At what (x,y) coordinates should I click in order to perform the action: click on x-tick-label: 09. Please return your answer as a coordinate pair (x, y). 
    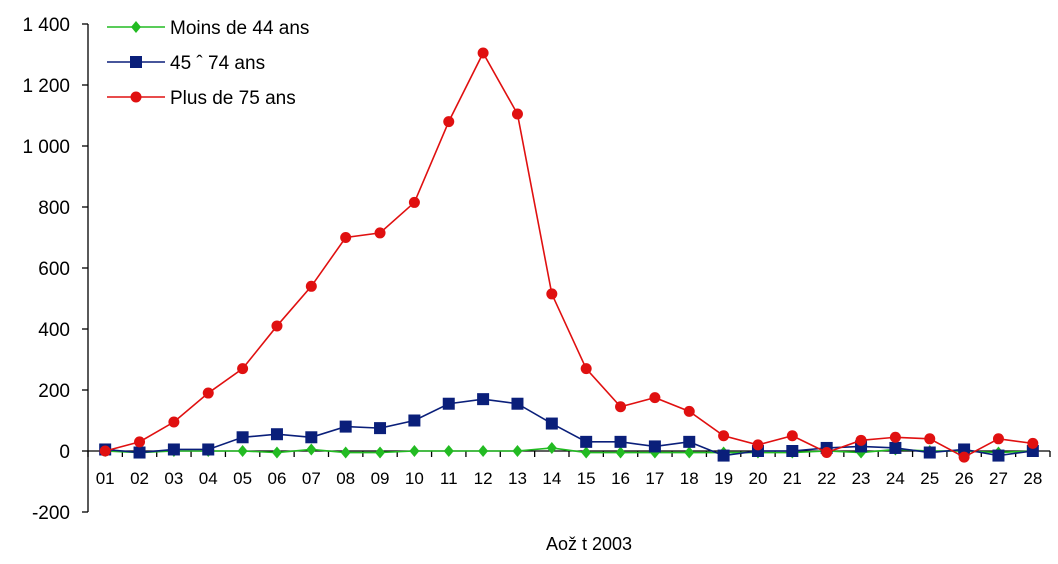
    Looking at the image, I should click on (380, 478).